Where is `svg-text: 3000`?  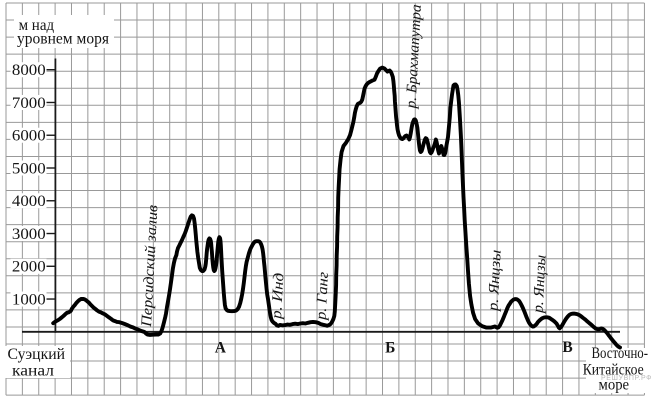
svg-text: 3000 is located at coordinates (29, 234).